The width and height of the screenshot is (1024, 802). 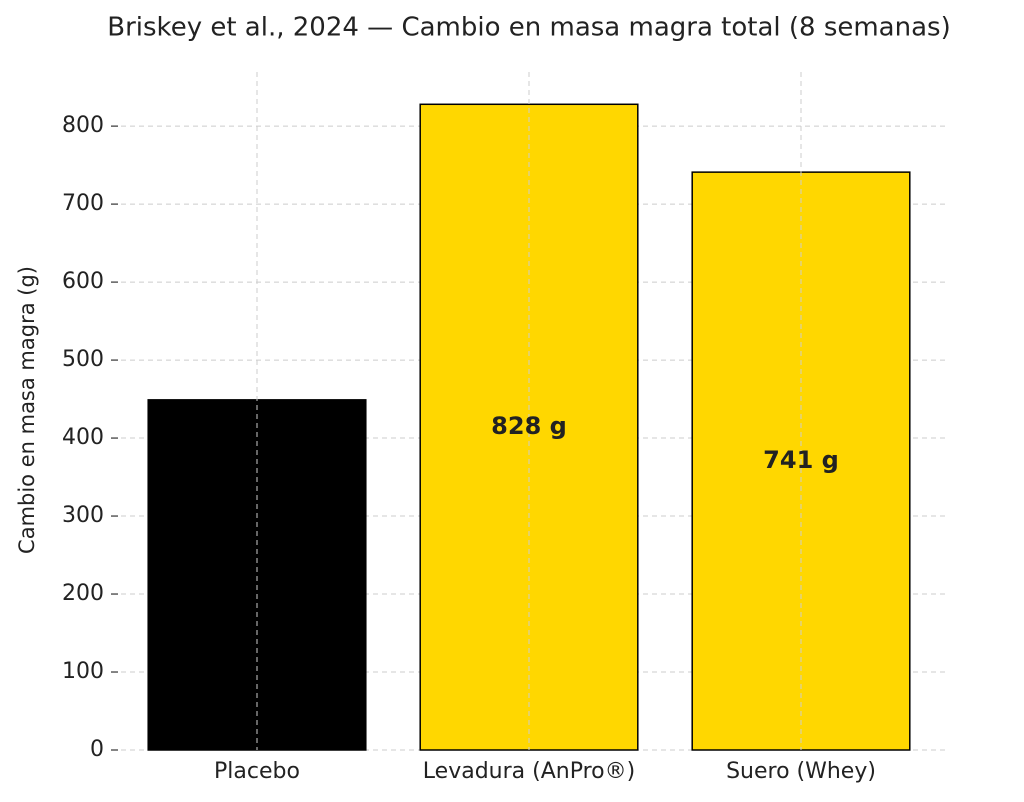 What do you see at coordinates (83, 125) in the screenshot?
I see `y-tick-label: 800` at bounding box center [83, 125].